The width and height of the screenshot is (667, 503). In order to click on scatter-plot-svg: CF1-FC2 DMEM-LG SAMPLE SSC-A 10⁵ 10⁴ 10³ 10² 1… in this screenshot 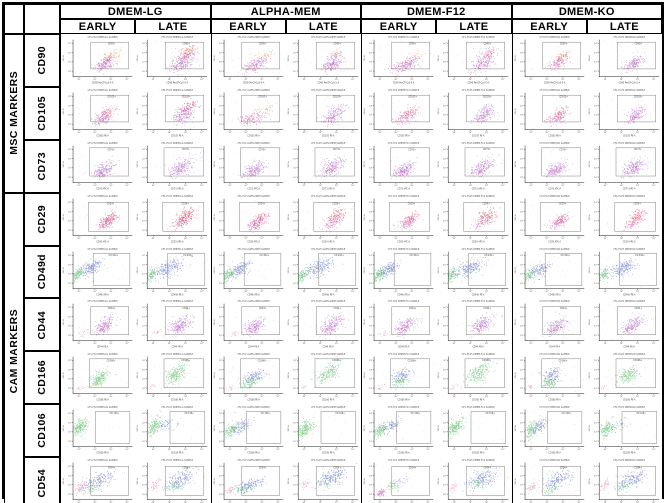, I will do `click(97, 324)`.